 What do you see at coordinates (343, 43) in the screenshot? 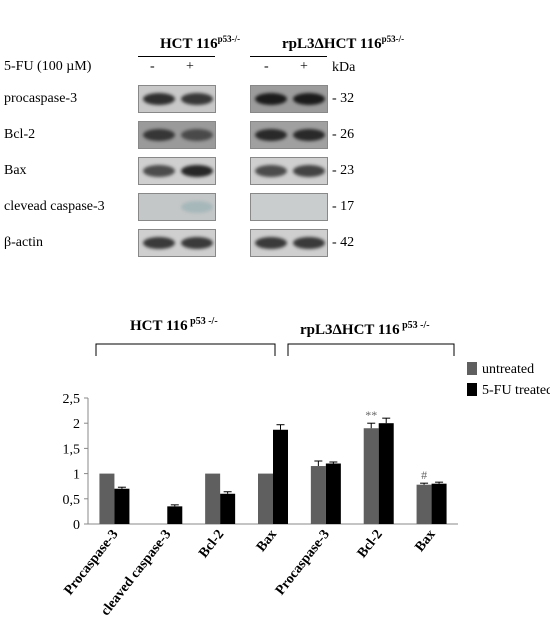
I see `blot-group-header-2: rpL3ΔHCT 116p53-/-` at bounding box center [343, 43].